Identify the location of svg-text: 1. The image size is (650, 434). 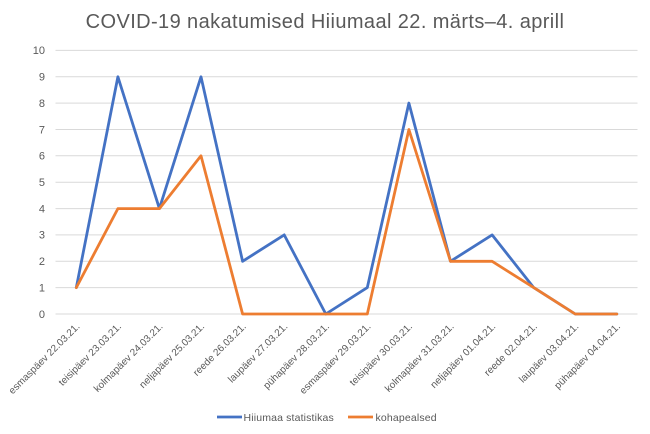
(42, 288).